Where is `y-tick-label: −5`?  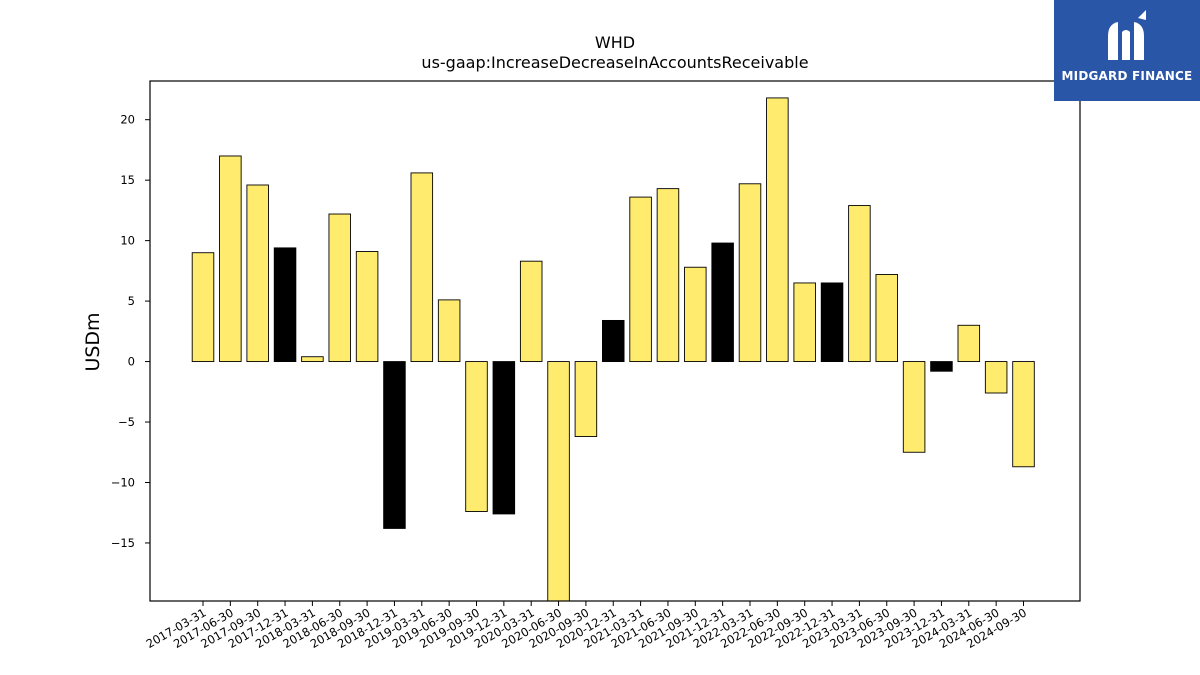 y-tick-label: −5 is located at coordinates (126, 422).